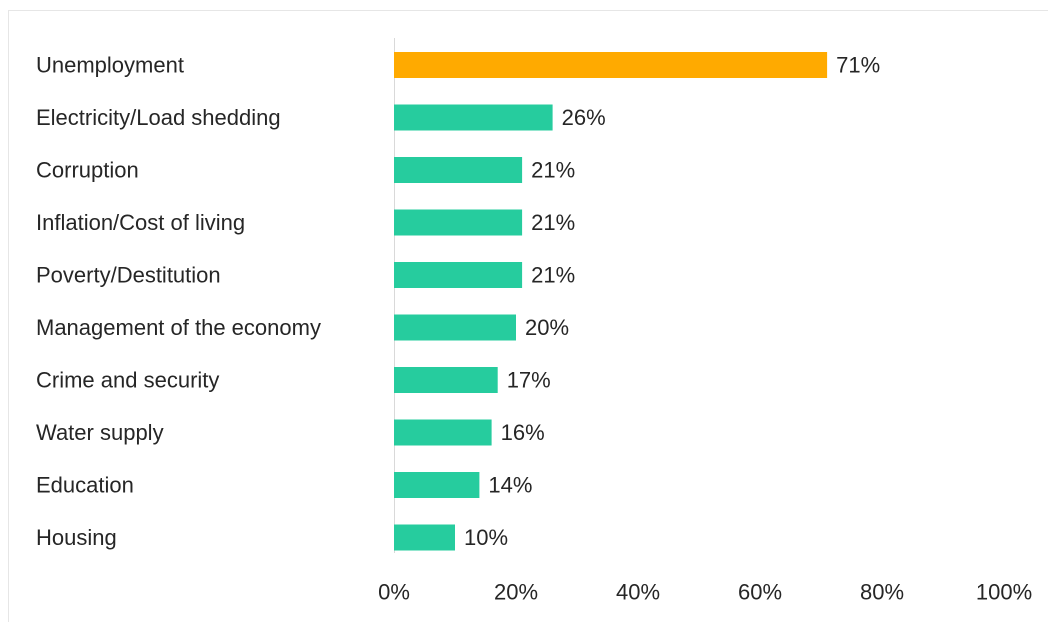 Image resolution: width=1054 pixels, height=626 pixels. What do you see at coordinates (87, 170) in the screenshot?
I see `category-label: Corruption` at bounding box center [87, 170].